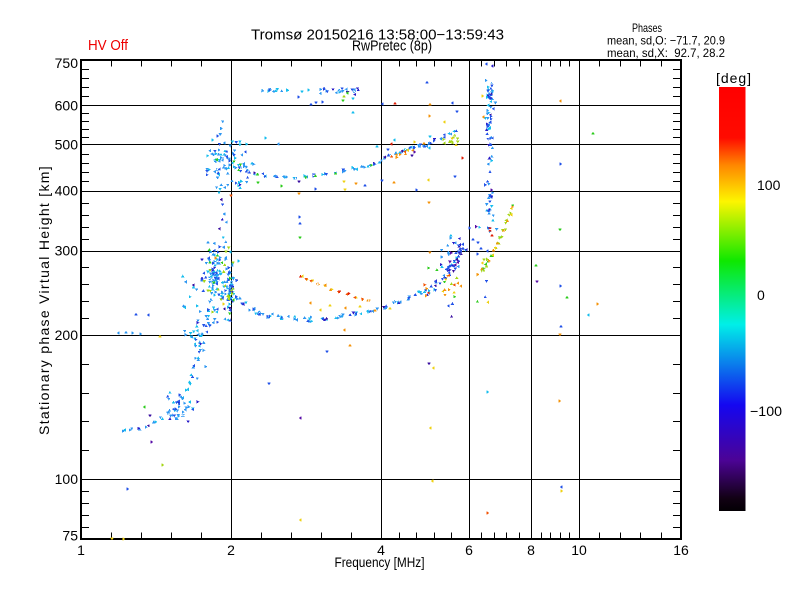 This screenshot has height=600, width=800. Describe the element at coordinates (67, 63) in the screenshot. I see `svg-text: 750` at that location.